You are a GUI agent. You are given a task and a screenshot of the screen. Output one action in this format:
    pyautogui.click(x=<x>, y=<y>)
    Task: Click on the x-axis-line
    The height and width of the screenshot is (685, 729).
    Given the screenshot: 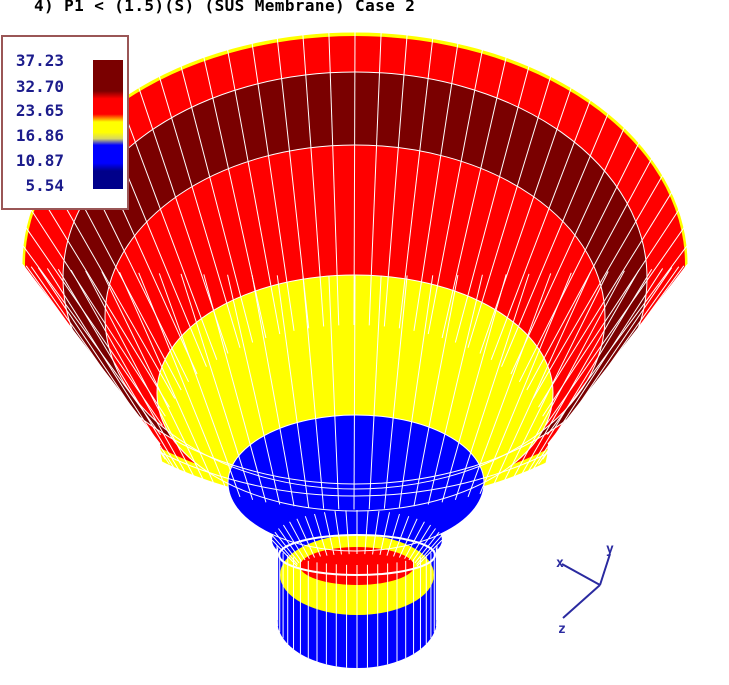 What is the action you would take?
    pyautogui.click(x=581, y=574)
    